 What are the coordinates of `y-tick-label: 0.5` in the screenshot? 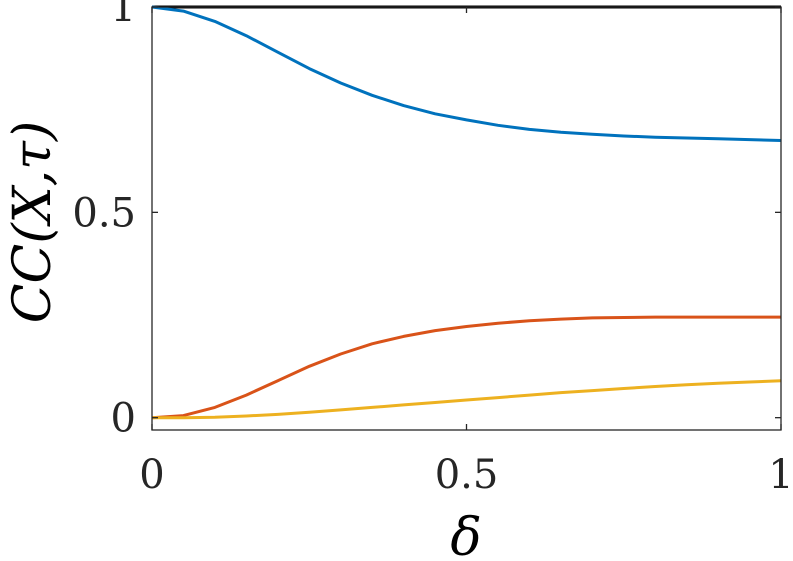 It's located at (104, 213).